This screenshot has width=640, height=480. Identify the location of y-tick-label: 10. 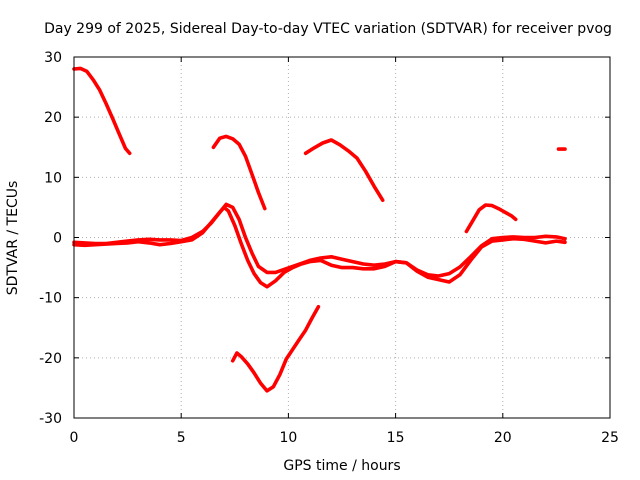
(53, 178).